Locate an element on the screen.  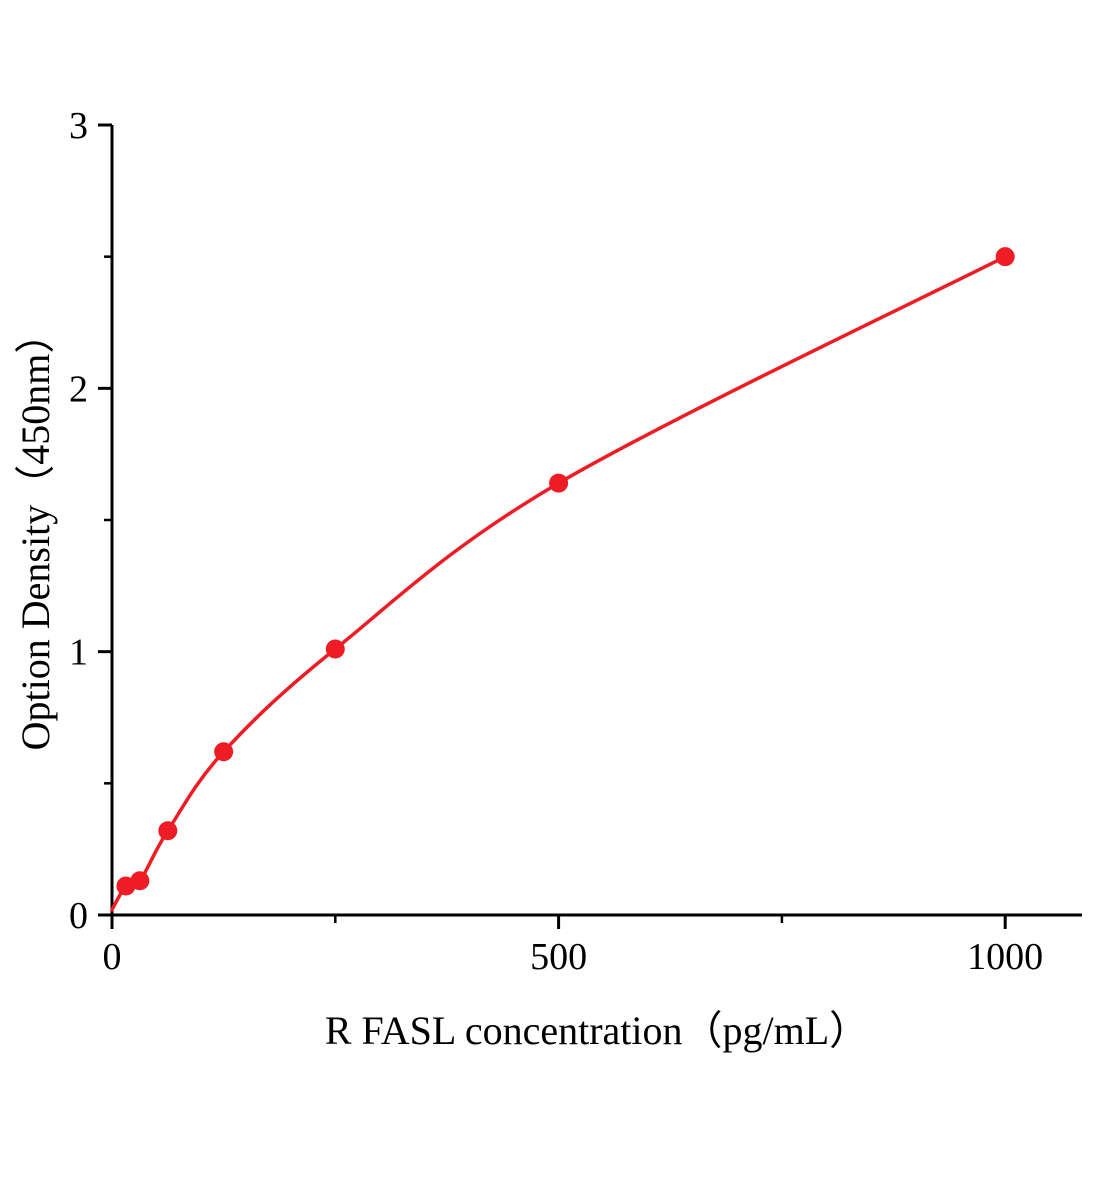
x-tick-label: 1000 is located at coordinates (1005, 957).